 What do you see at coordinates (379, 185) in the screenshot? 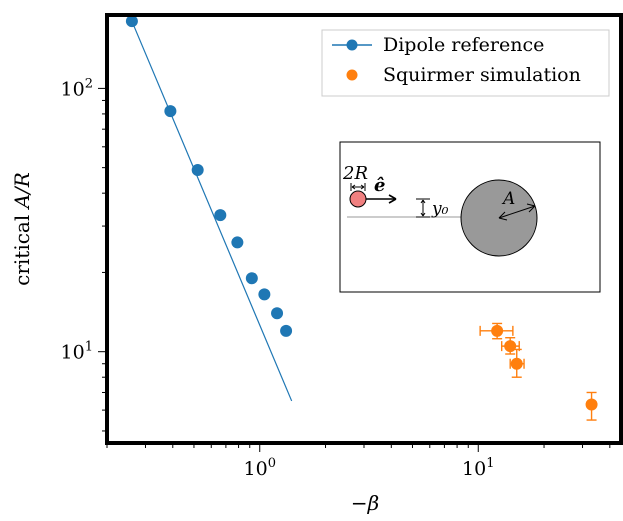
I see `inset-label-e: ê` at bounding box center [379, 185].